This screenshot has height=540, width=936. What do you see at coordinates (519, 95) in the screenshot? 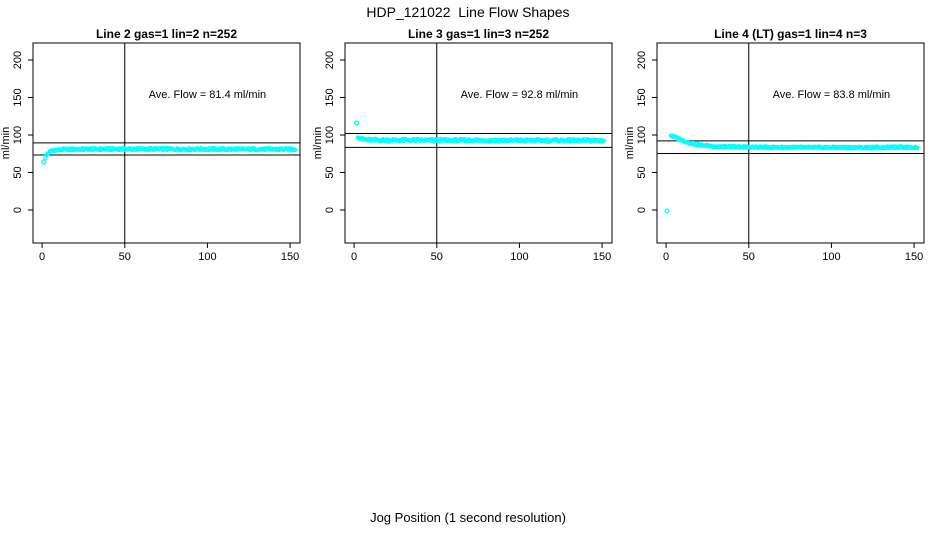
I see `ave-flow-annotation: Ave. Flow = 92.8 ml/min` at bounding box center [519, 95].